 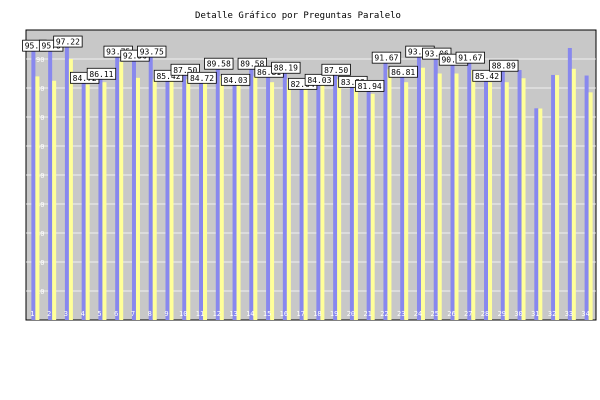 I want to click on y-tick-label: 10, so click(x=40, y=292).